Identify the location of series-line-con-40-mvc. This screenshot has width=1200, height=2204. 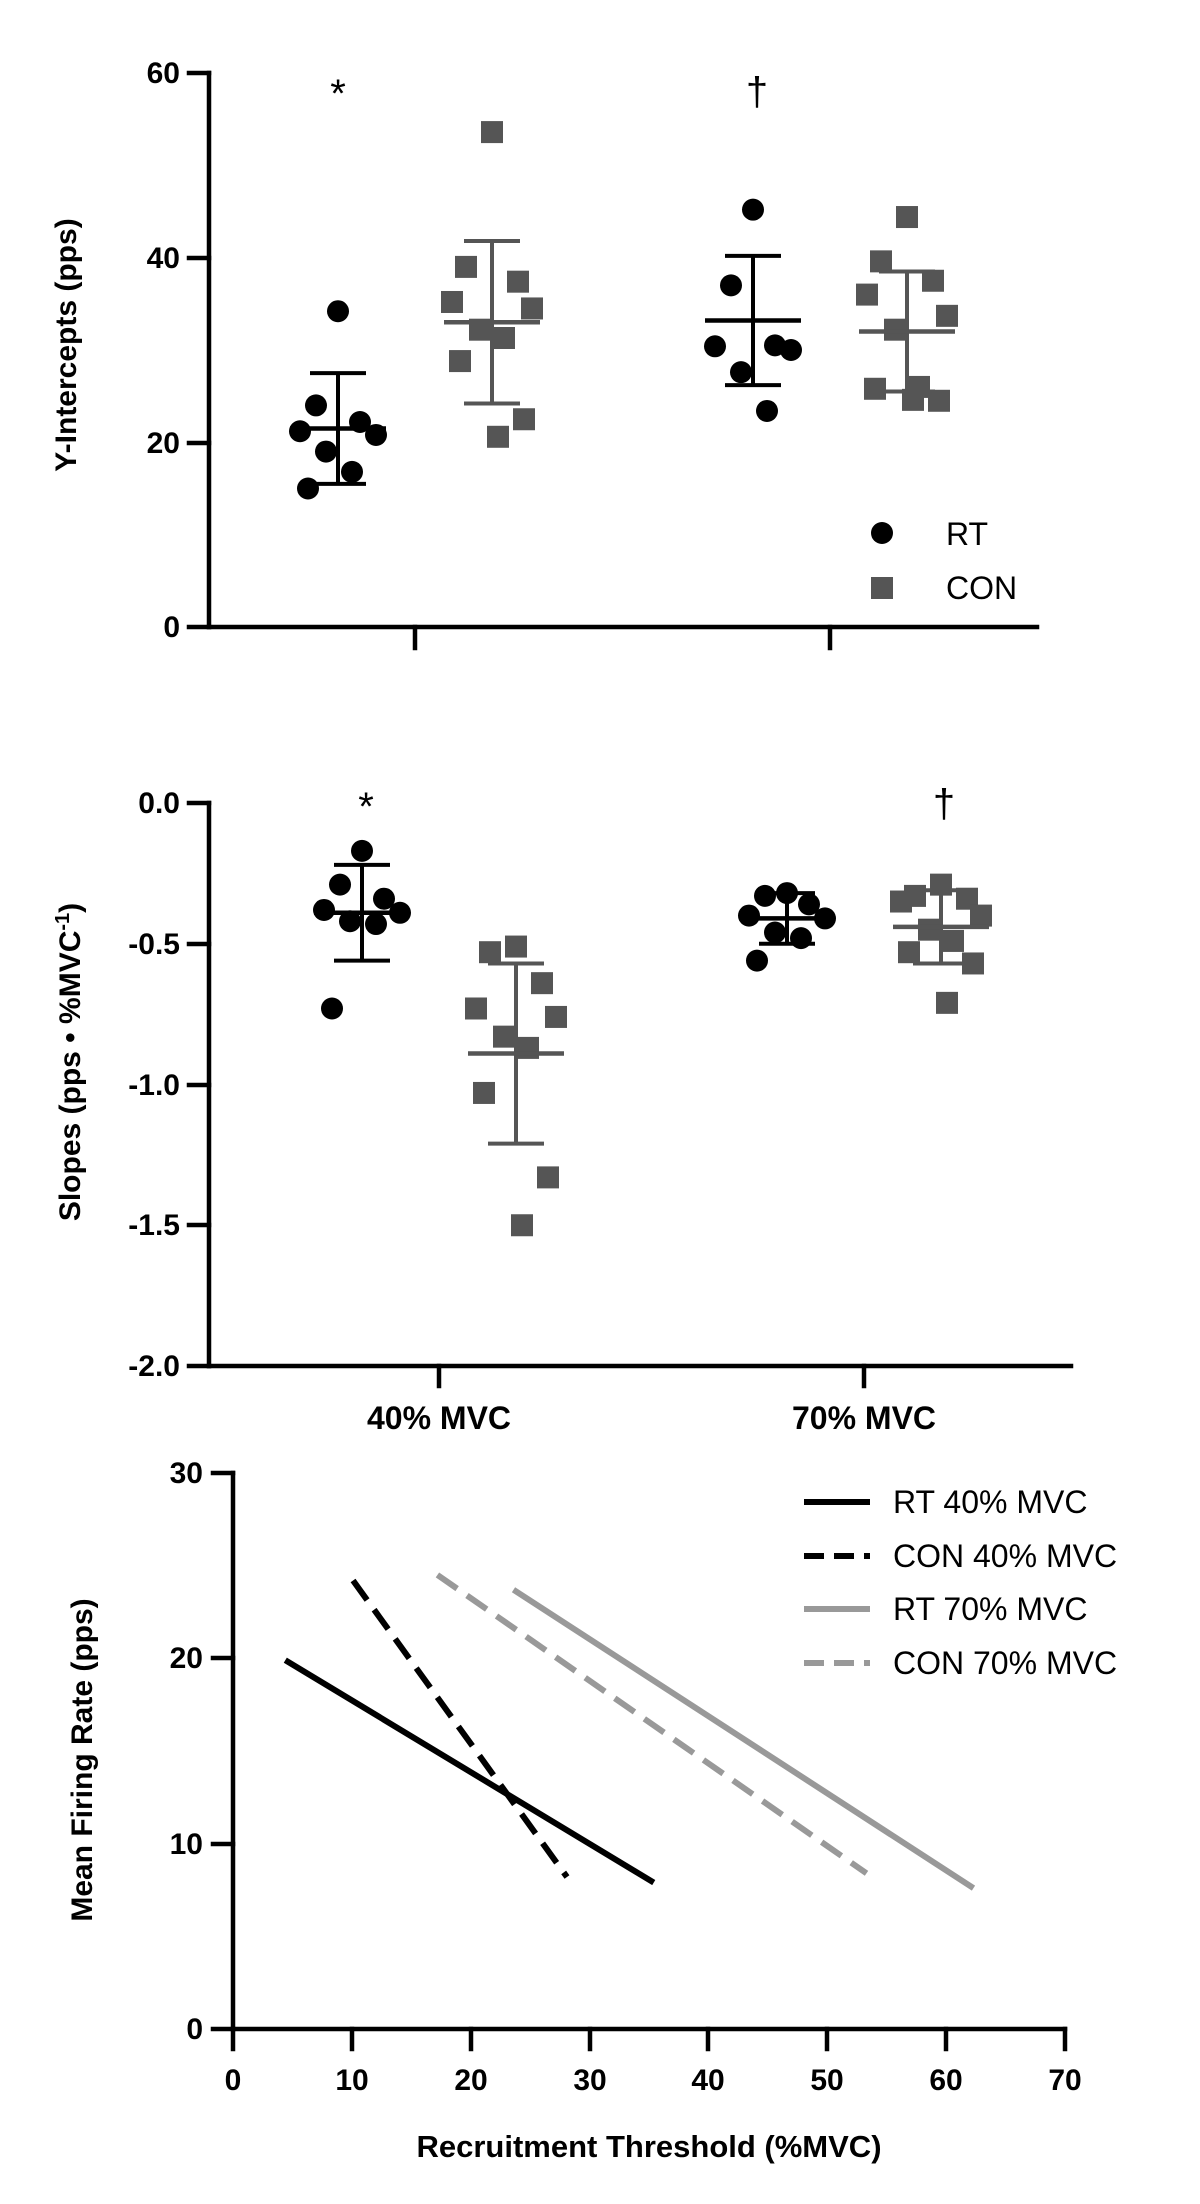
(460, 1728).